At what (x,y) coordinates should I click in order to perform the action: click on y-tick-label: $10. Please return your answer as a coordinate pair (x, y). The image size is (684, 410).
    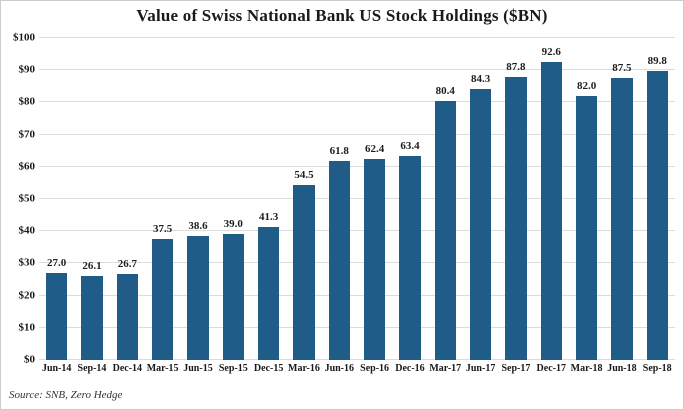
    Looking at the image, I should click on (27, 327).